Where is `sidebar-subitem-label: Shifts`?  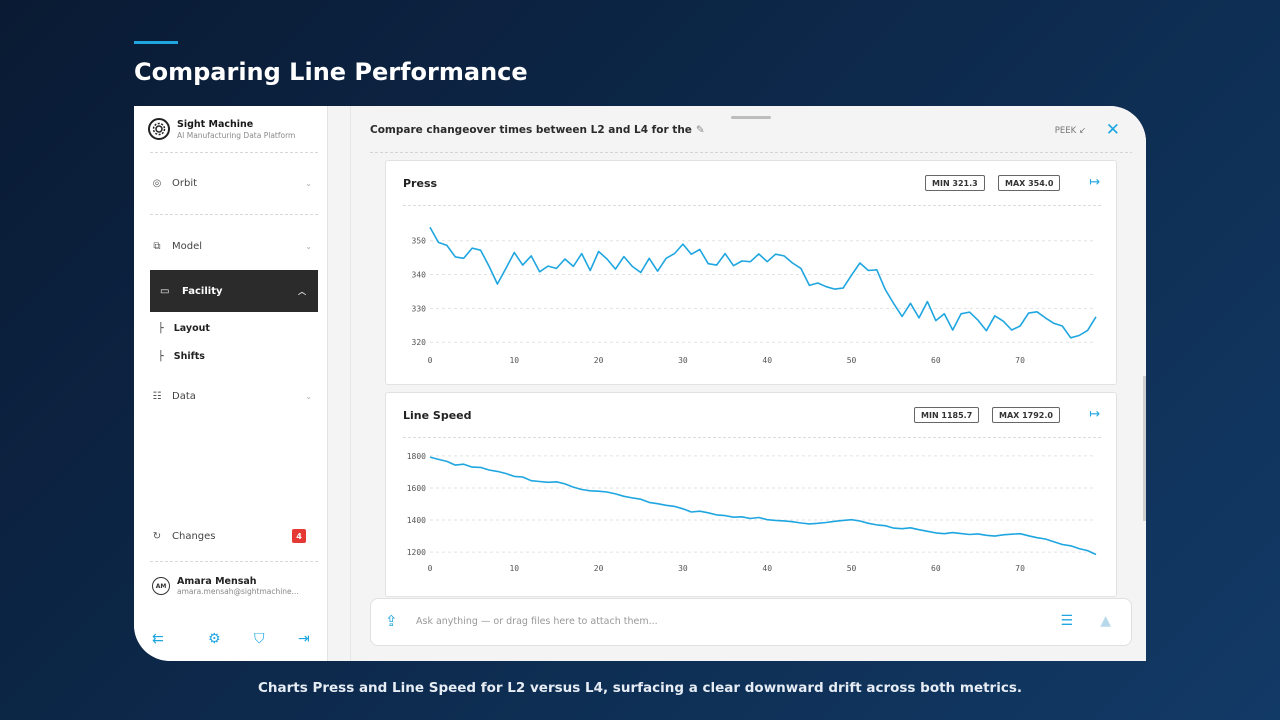 sidebar-subitem-label: Shifts is located at coordinates (189, 356).